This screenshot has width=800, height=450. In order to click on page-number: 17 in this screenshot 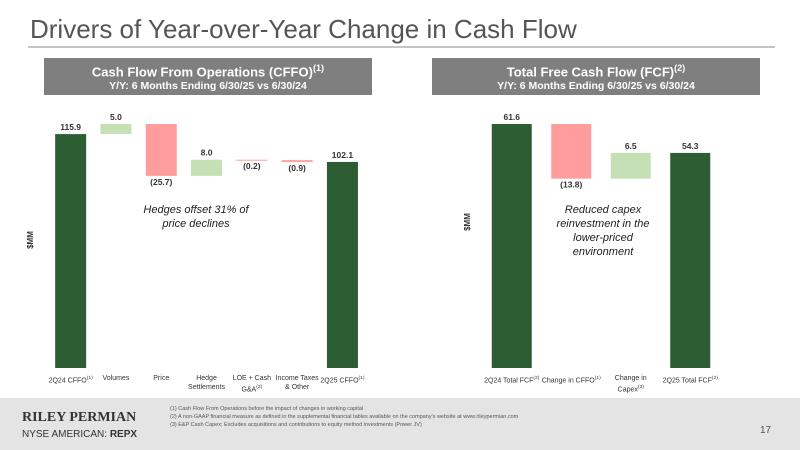, I will do `click(766, 430)`.